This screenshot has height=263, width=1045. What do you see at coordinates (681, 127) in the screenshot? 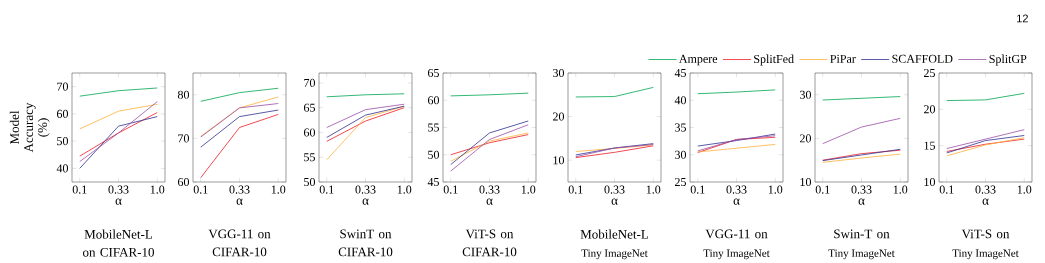
I see `y-tick-label: 35` at bounding box center [681, 127].